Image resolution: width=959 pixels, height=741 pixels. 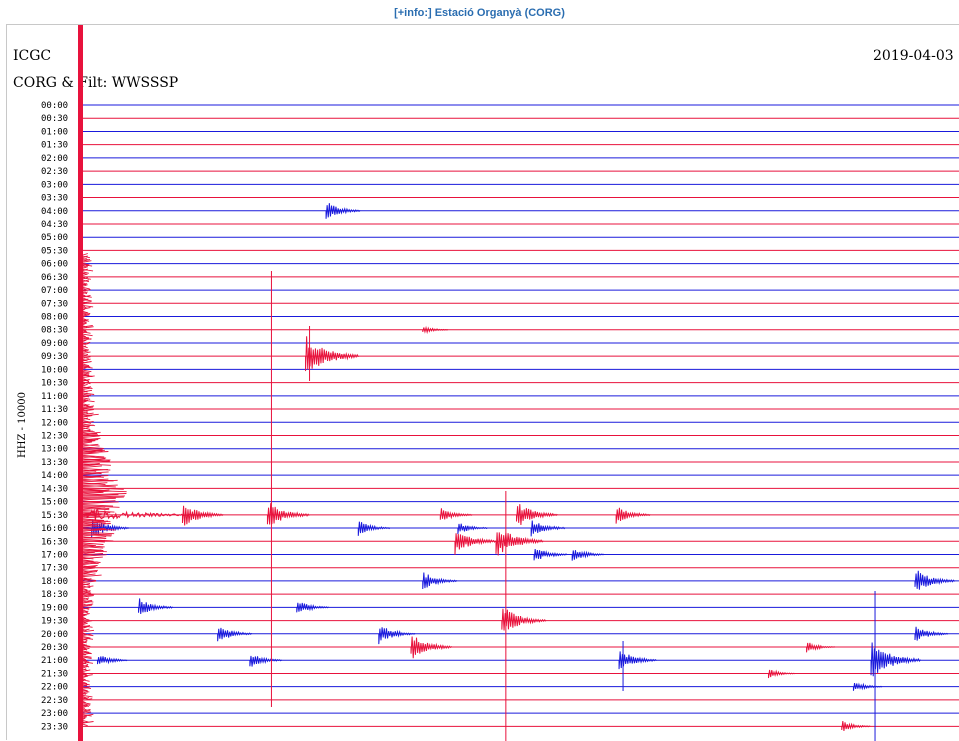 What do you see at coordinates (54, 119) in the screenshot?
I see `time-tick-label: 00:30` at bounding box center [54, 119].